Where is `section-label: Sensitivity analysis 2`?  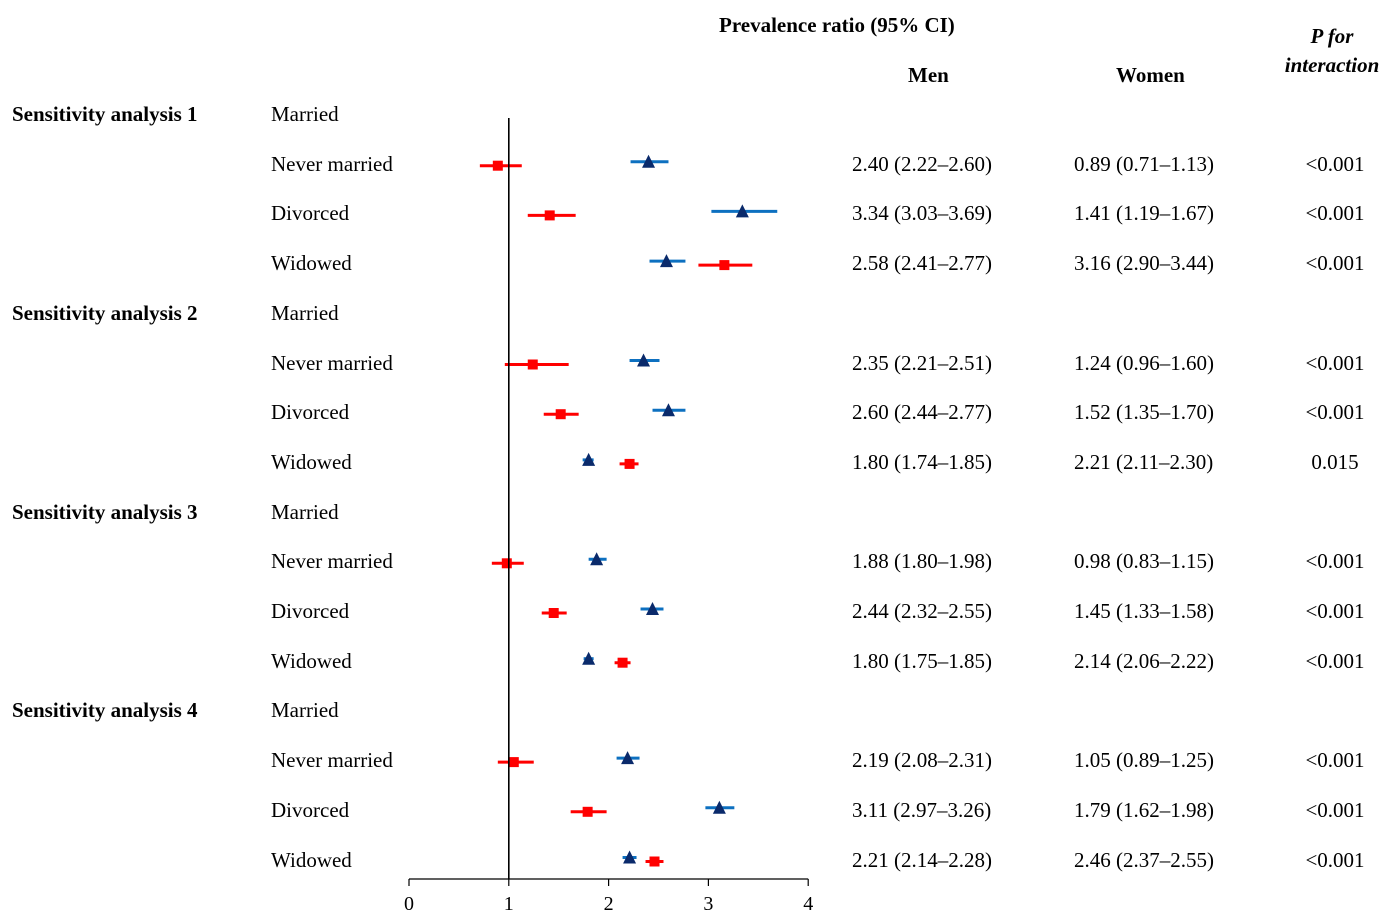 section-label: Sensitivity analysis 2 is located at coordinates (105, 312).